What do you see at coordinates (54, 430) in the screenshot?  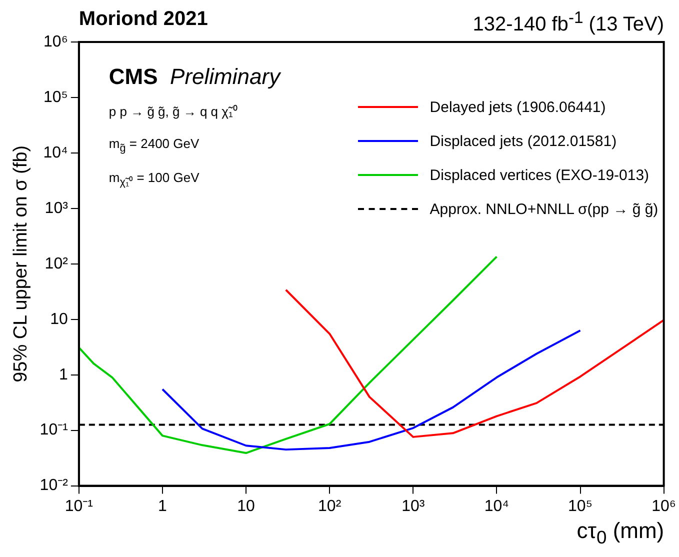 I see `y-tick-label: 10⁻¹` at bounding box center [54, 430].